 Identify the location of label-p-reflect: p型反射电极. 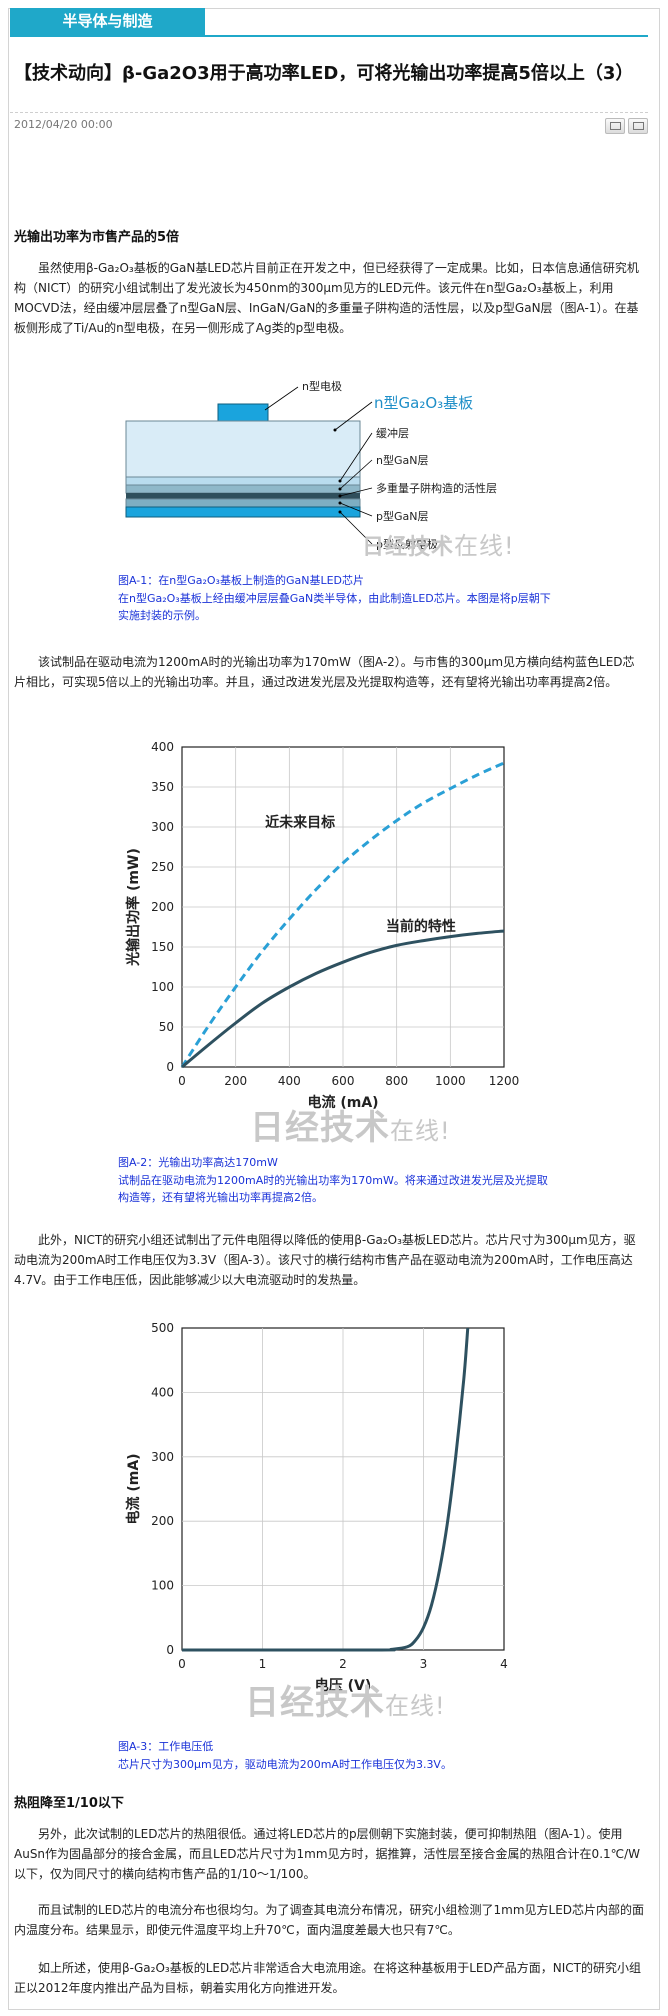
(407, 544).